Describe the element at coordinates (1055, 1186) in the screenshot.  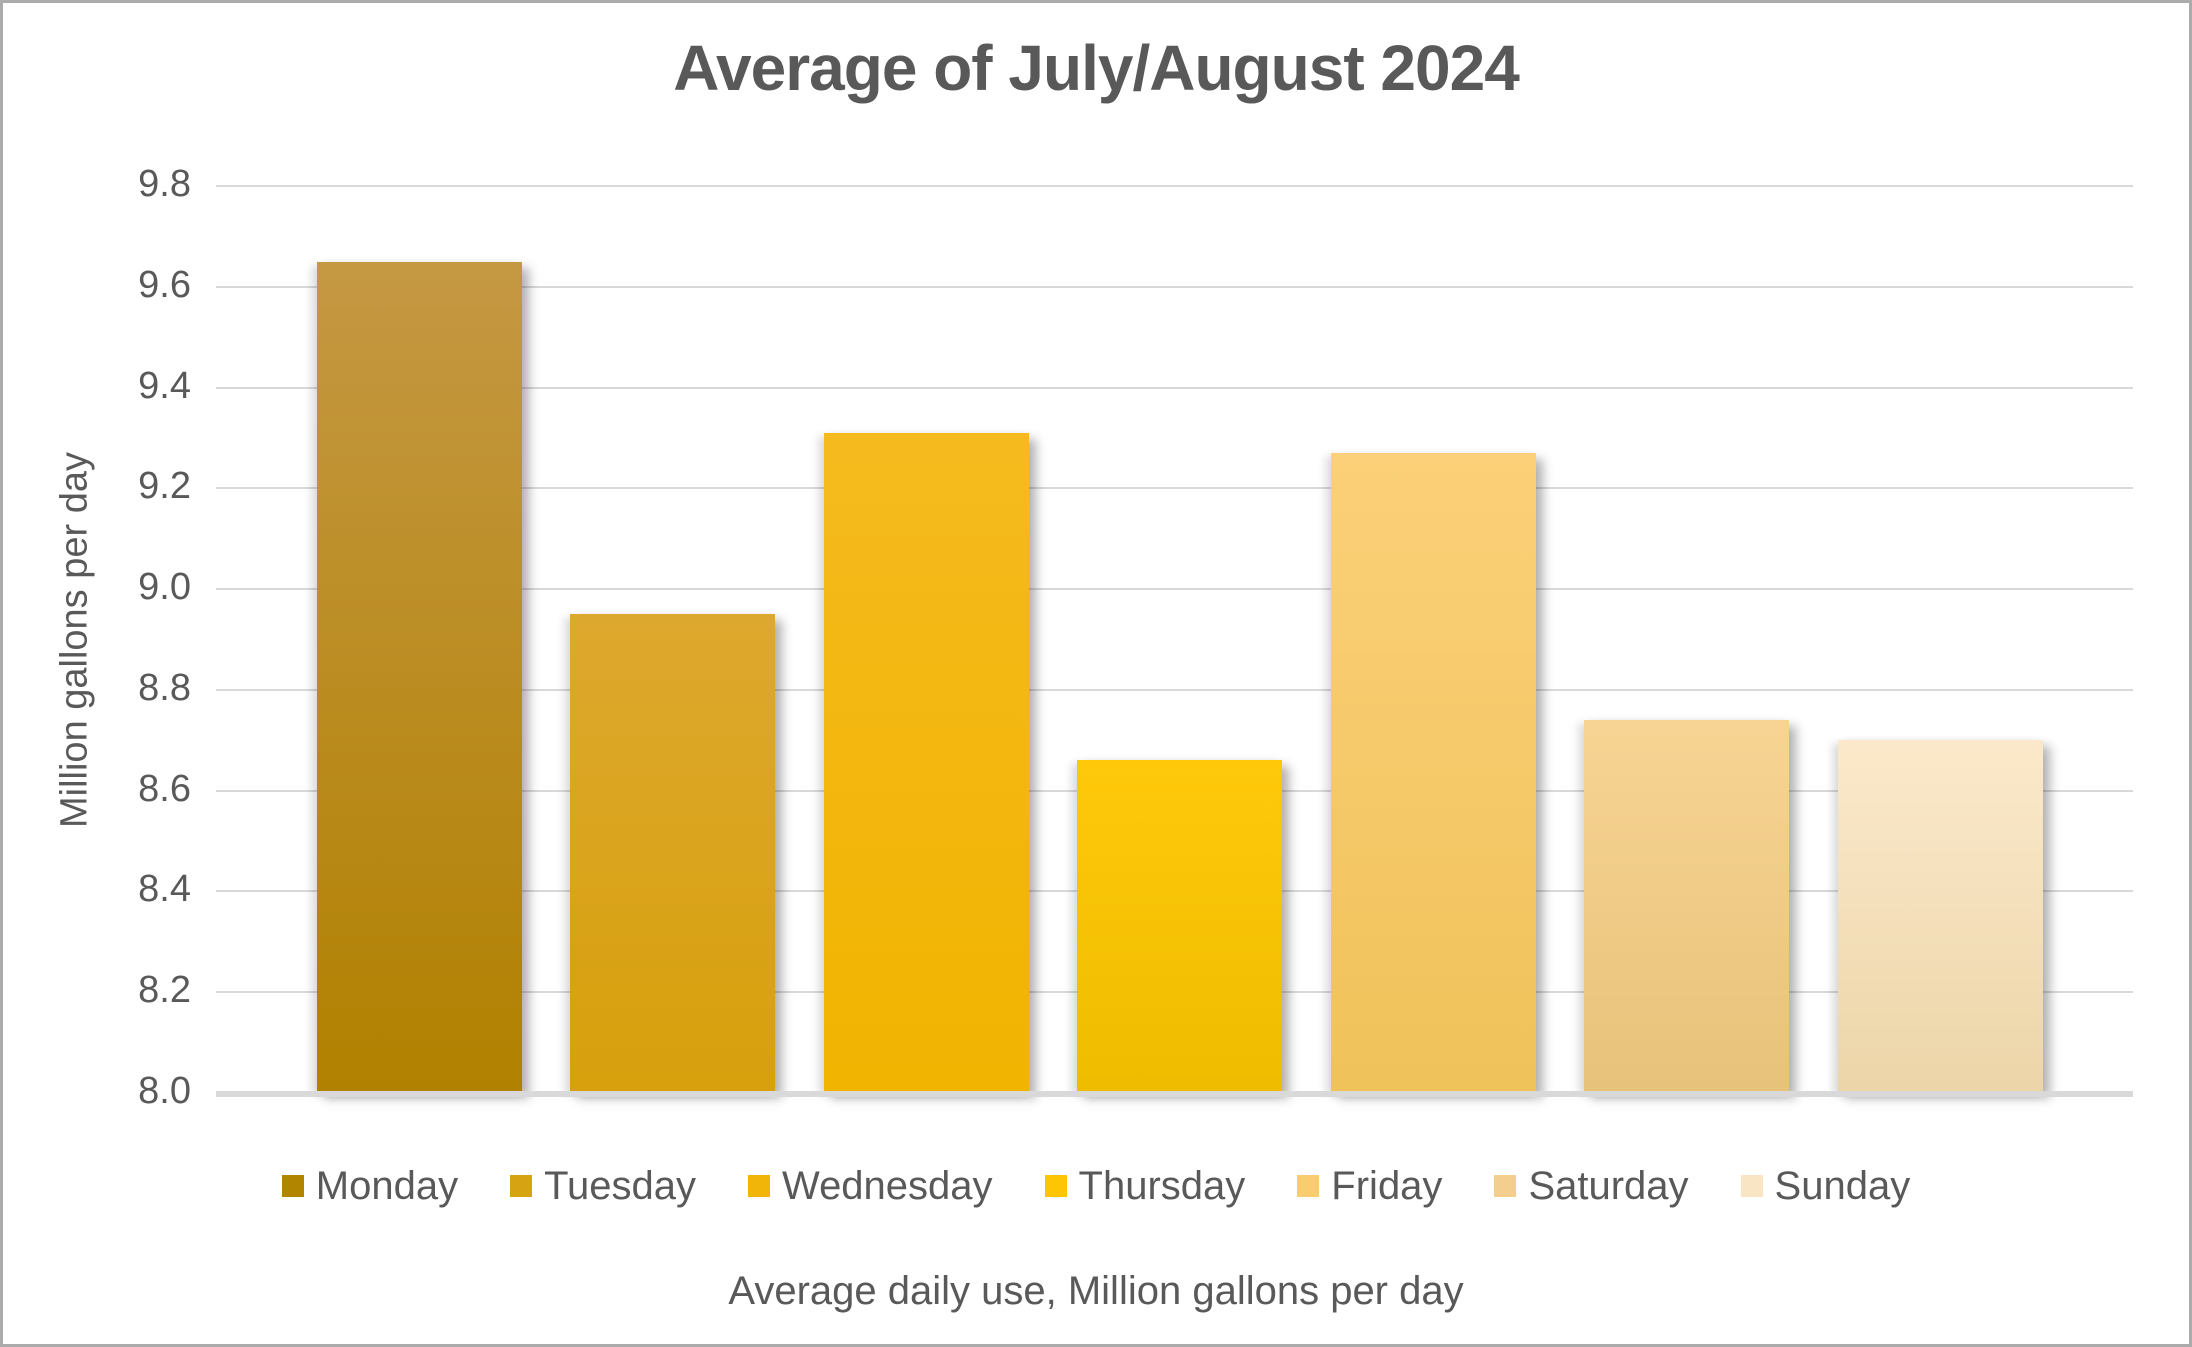
I see `legend-swatch-thursday` at that location.